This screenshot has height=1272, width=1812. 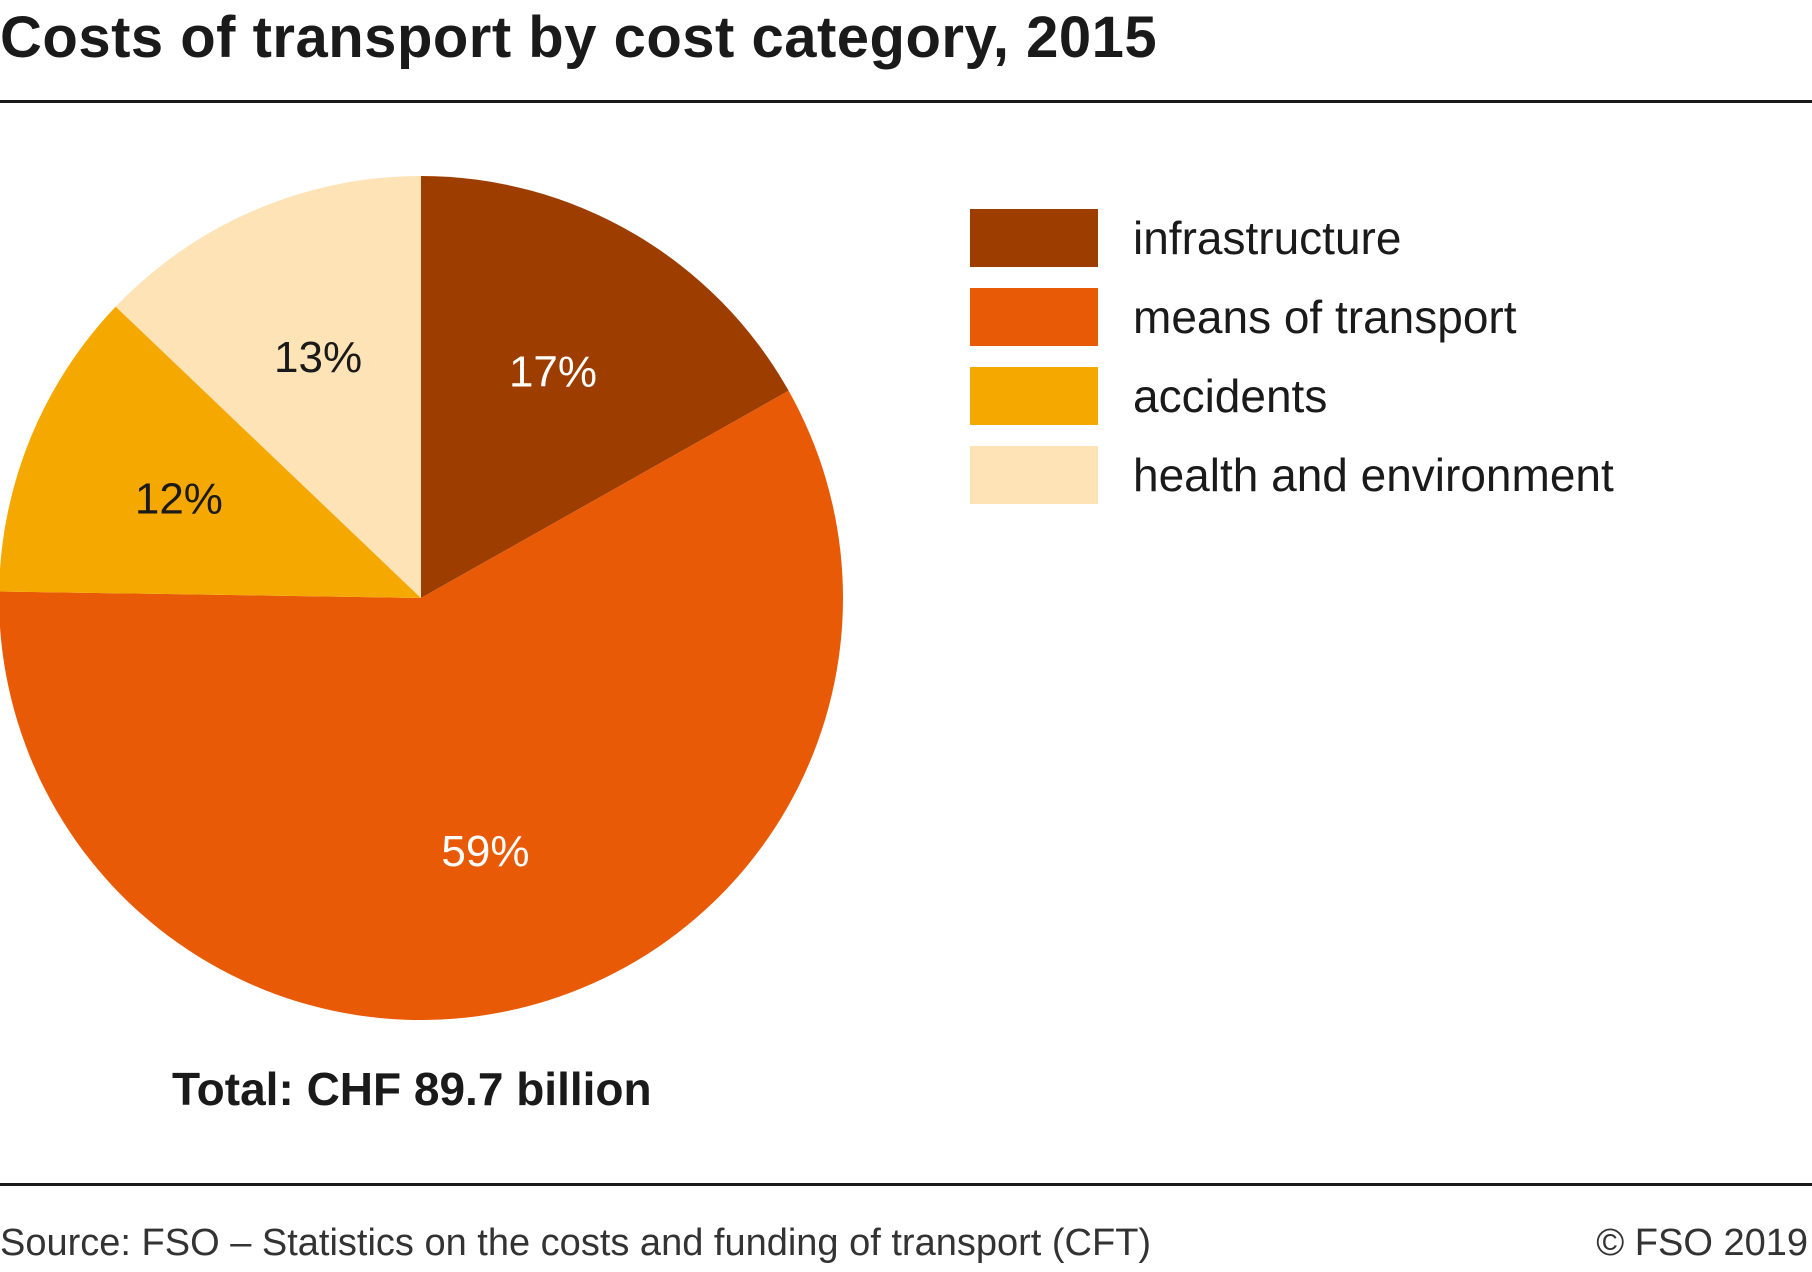 I want to click on legend-swatch-means-of-transport, so click(x=1034, y=316).